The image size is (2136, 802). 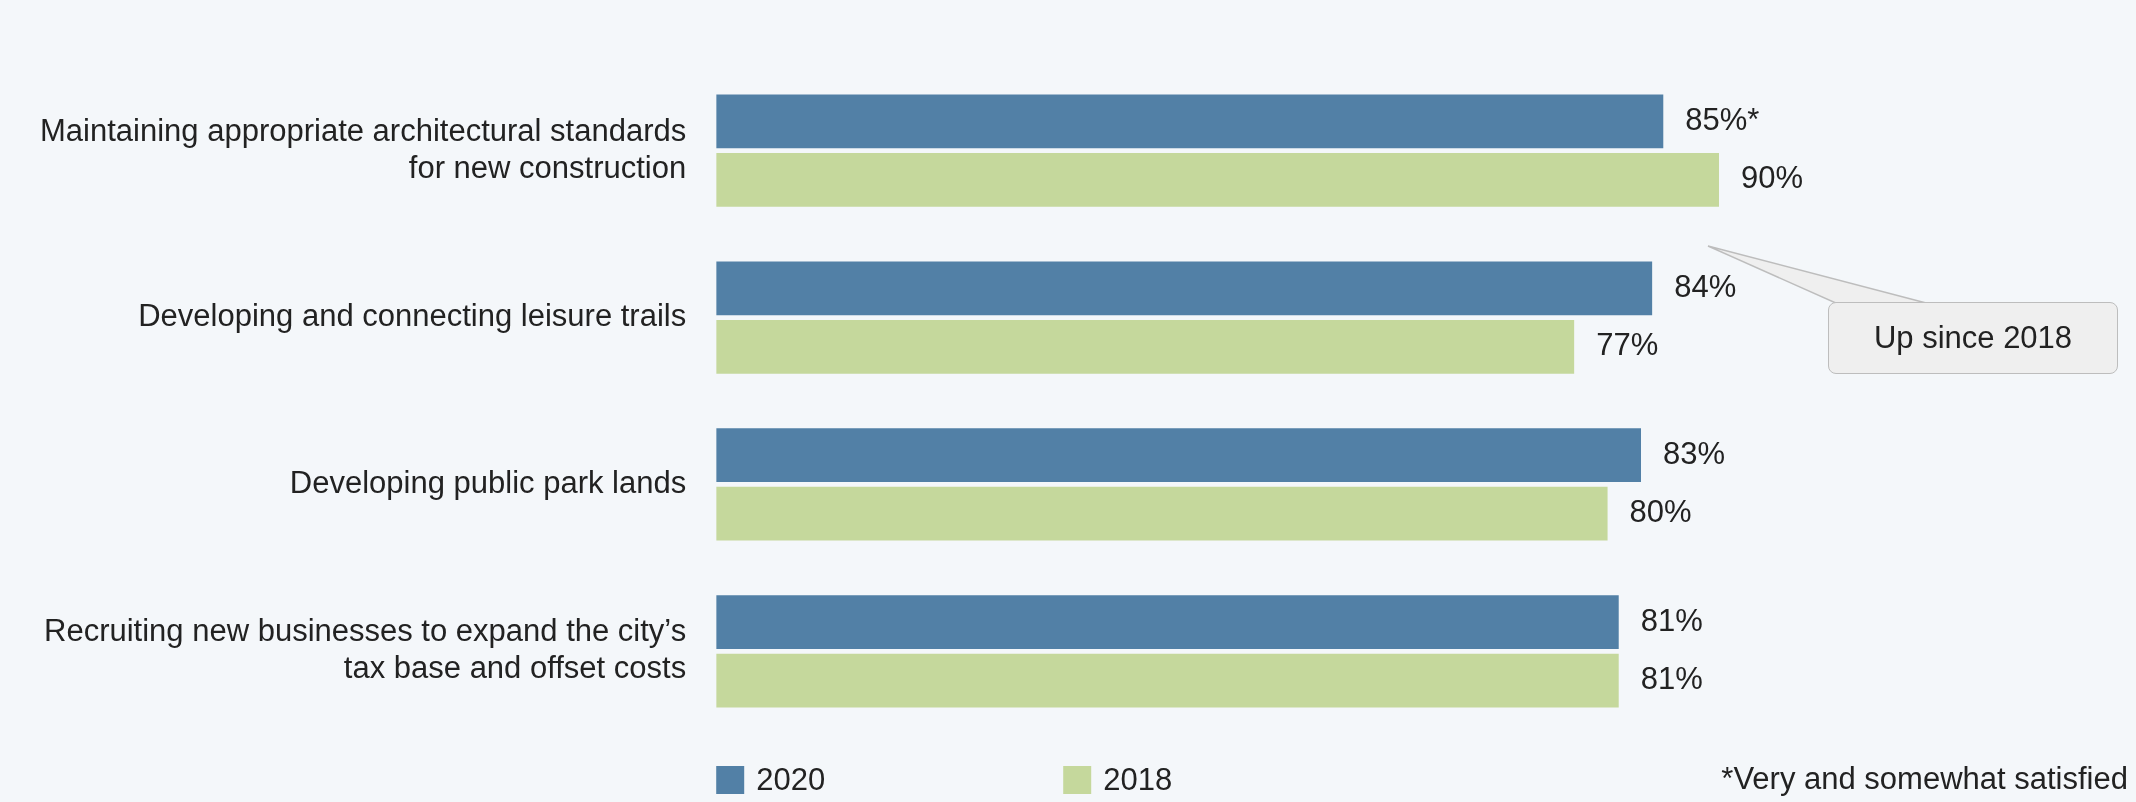 What do you see at coordinates (1627, 345) in the screenshot?
I see `data-label: 77%` at bounding box center [1627, 345].